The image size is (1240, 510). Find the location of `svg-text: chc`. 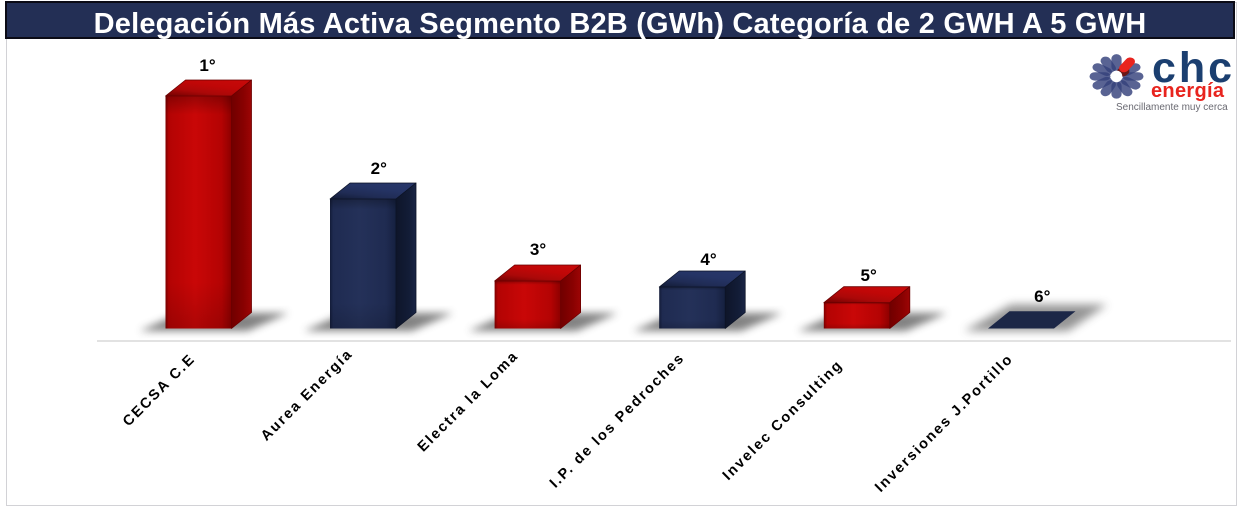

svg-text: chc is located at coordinates (1193, 70).